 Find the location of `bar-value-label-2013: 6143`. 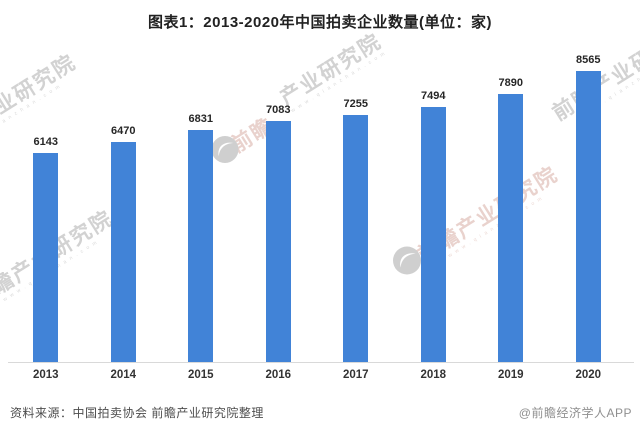

bar-value-label-2013: 6143 is located at coordinates (45, 142).